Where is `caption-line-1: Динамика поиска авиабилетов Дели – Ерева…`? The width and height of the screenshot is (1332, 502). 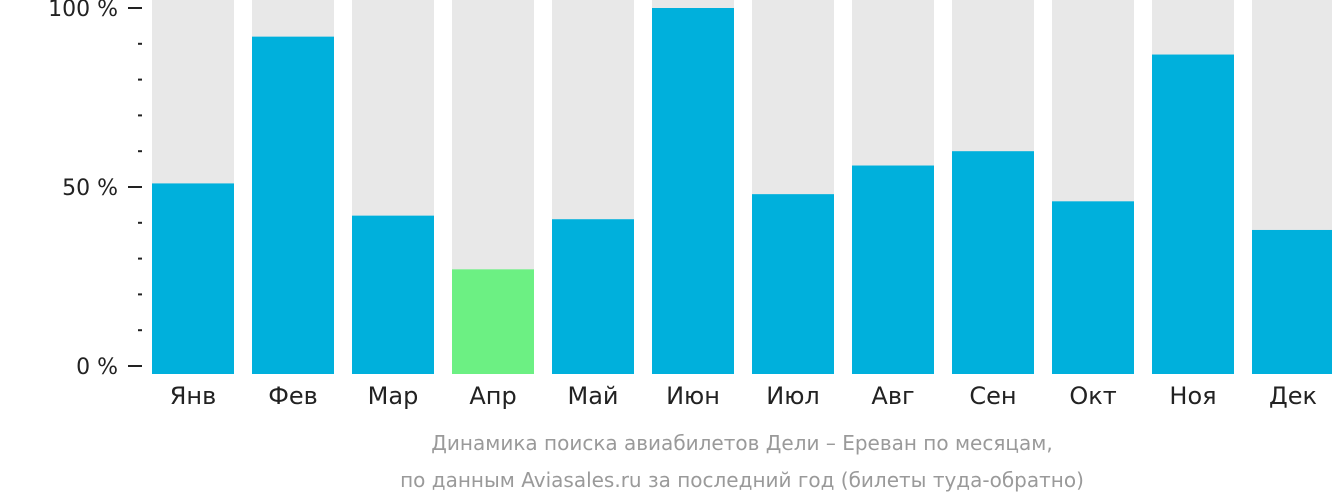
caption-line-1: Динамика поиска авиабилетов Дели – Ерева… is located at coordinates (741, 443).